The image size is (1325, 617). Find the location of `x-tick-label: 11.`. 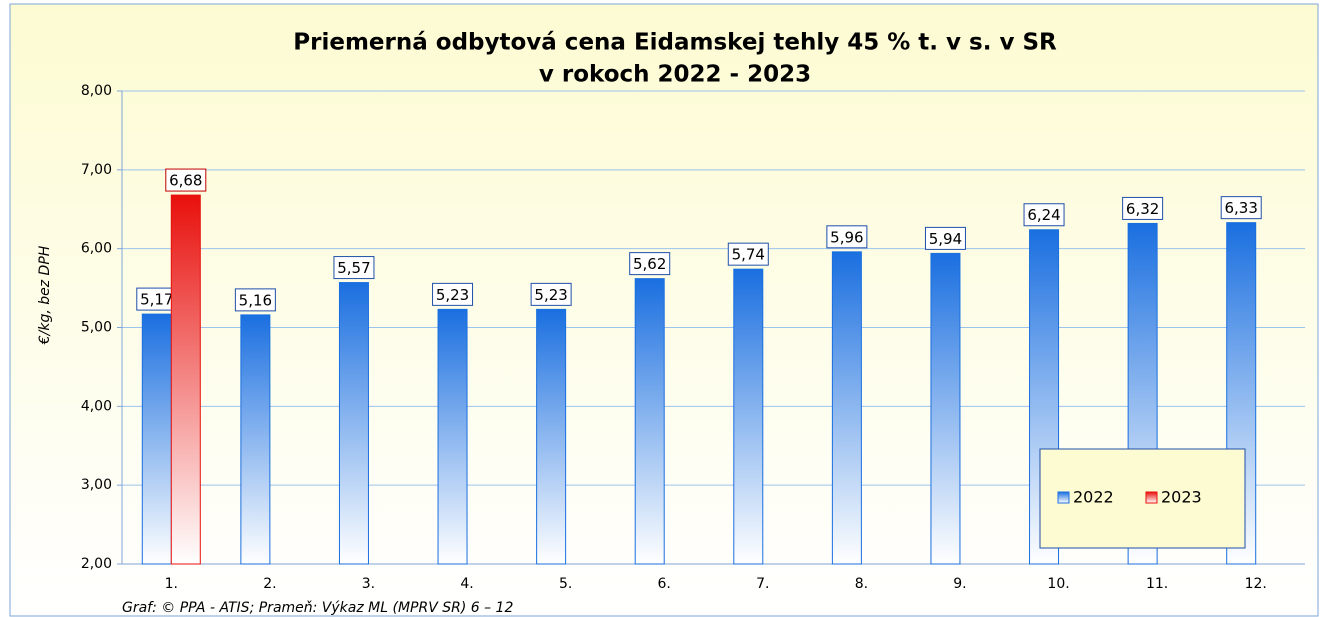

x-tick-label: 11. is located at coordinates (1157, 584).